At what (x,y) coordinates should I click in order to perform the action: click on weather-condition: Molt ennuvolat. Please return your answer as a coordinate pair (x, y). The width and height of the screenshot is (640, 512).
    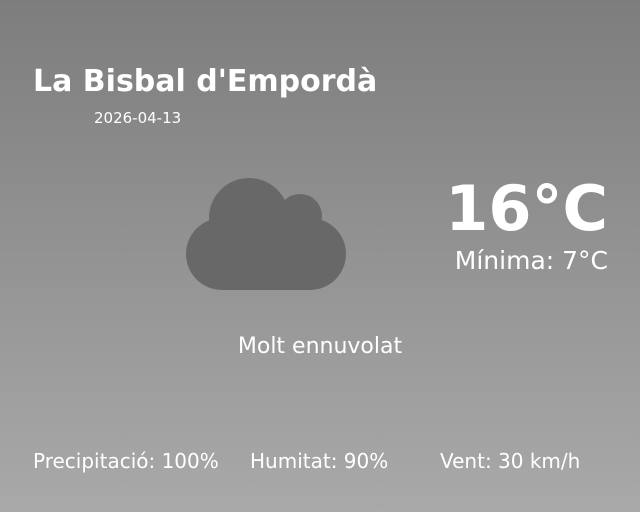
    Looking at the image, I should click on (320, 346).